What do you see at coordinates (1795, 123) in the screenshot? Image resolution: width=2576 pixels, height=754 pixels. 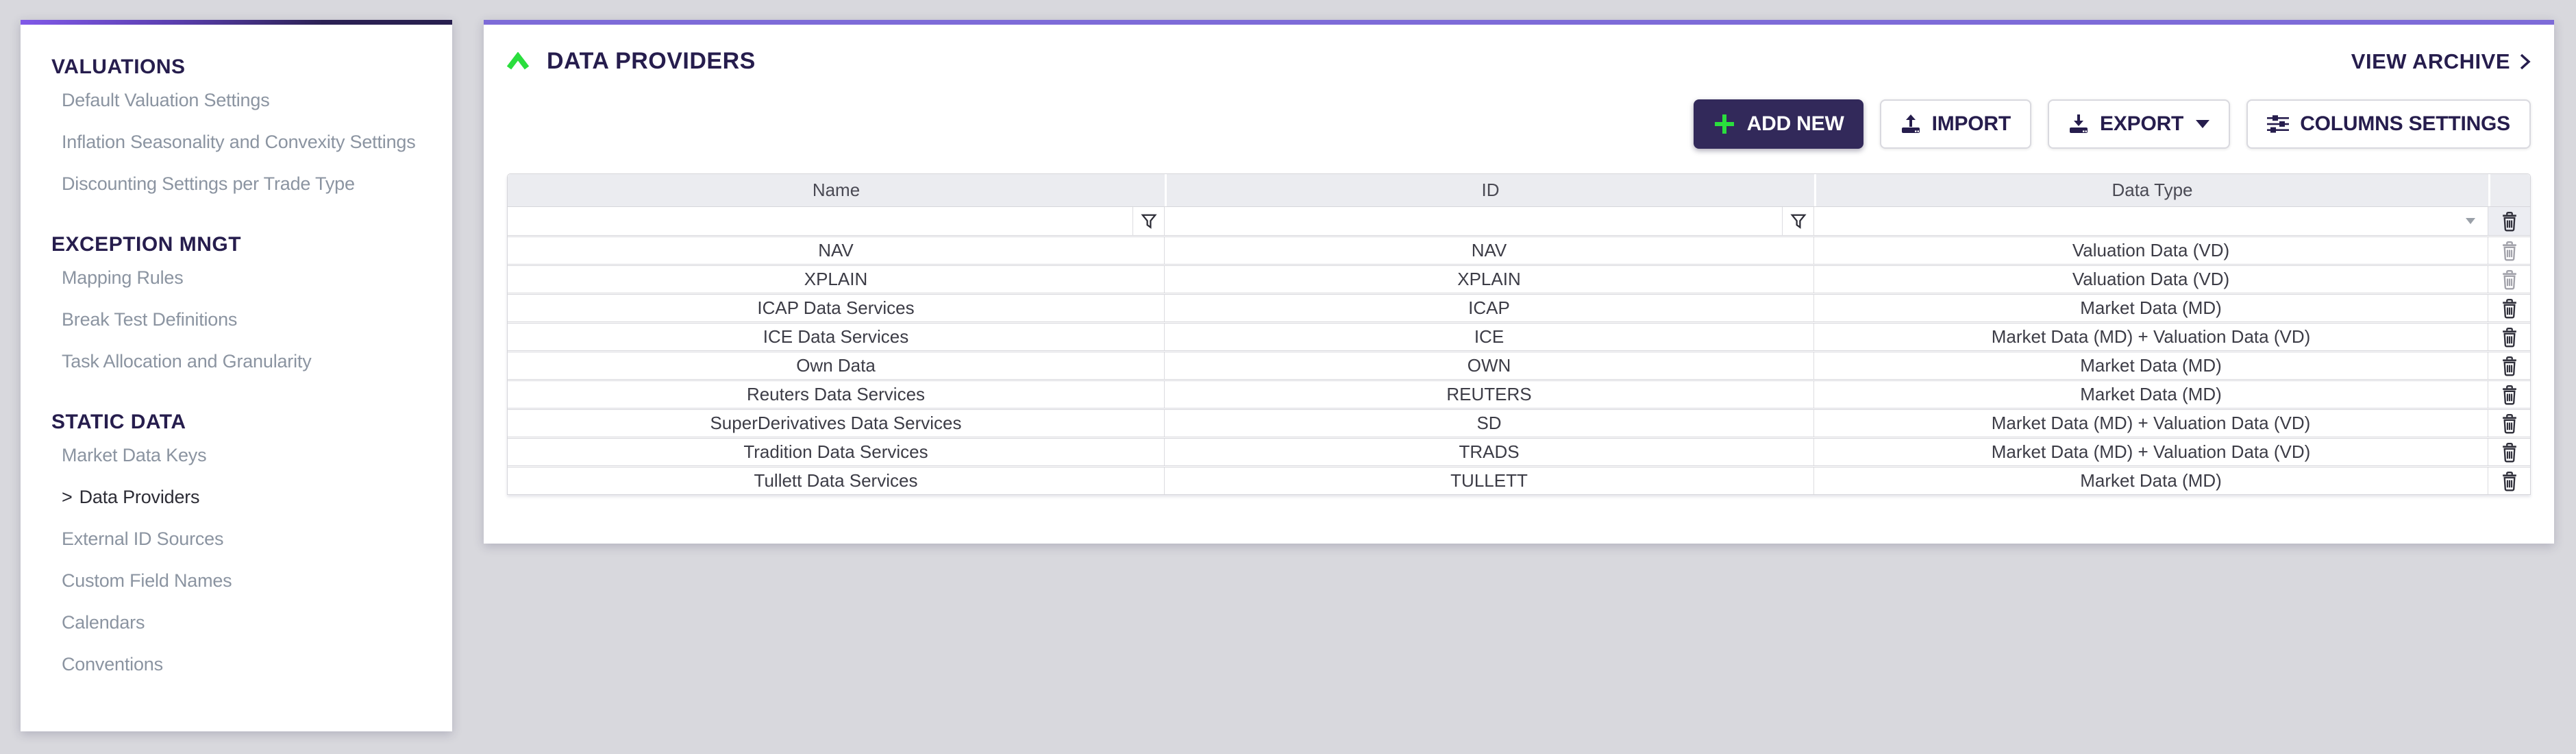 I see `add-new-label: ADD NEW` at bounding box center [1795, 123].